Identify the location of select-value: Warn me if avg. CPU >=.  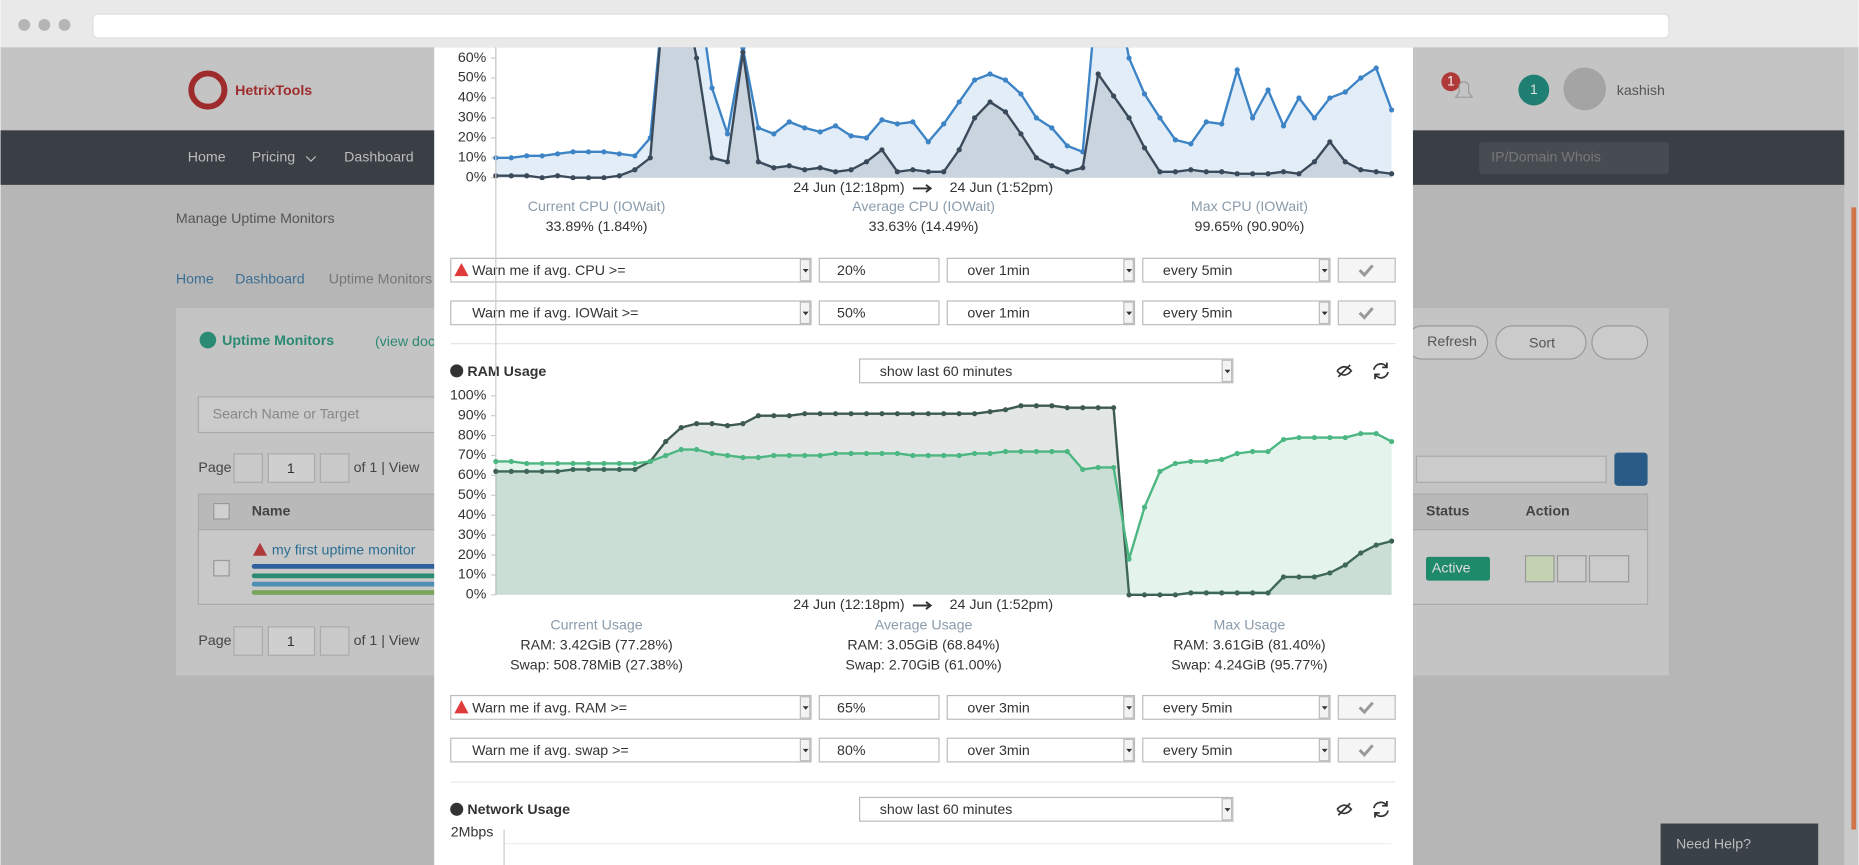
(548, 271).